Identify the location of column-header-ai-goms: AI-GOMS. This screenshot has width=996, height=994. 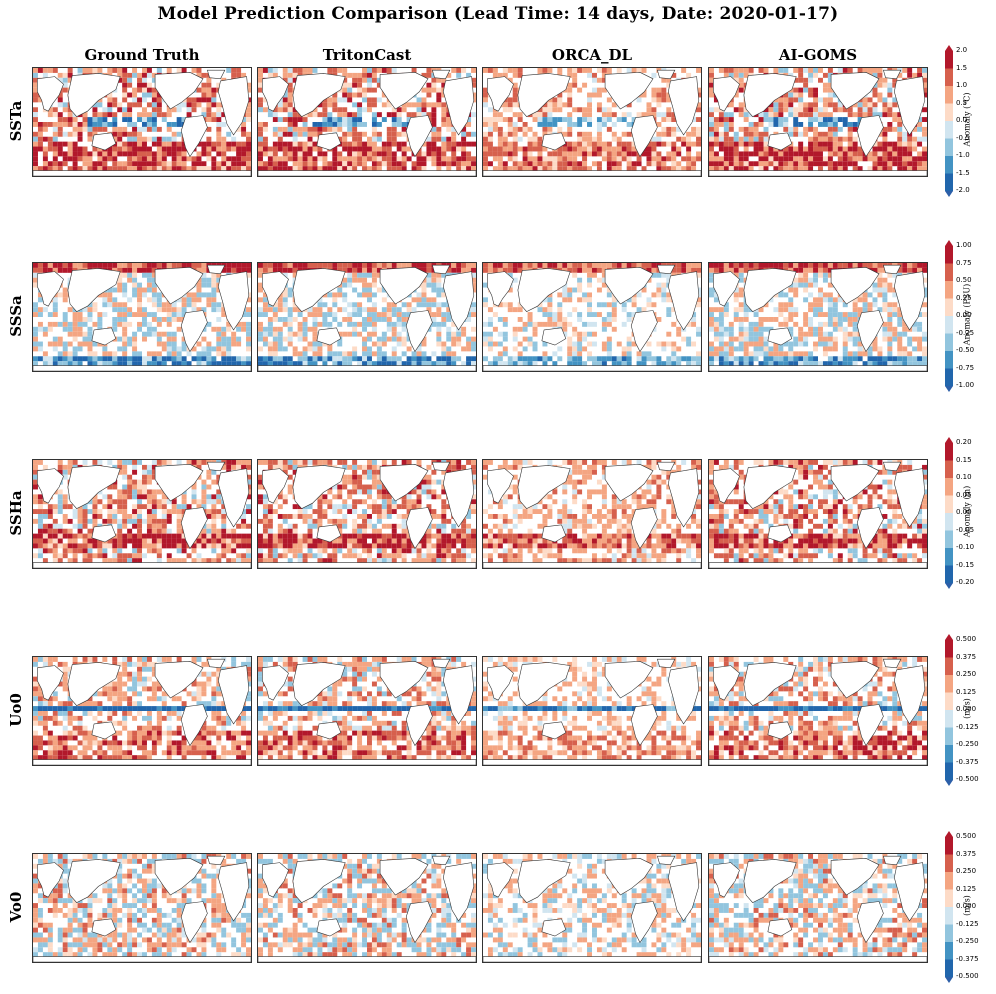
(818, 55).